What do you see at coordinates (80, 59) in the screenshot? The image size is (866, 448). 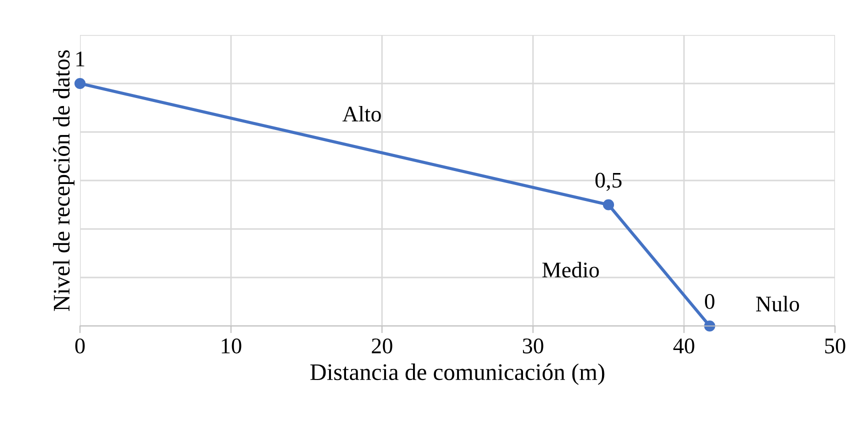 I see `data-label: 1` at bounding box center [80, 59].